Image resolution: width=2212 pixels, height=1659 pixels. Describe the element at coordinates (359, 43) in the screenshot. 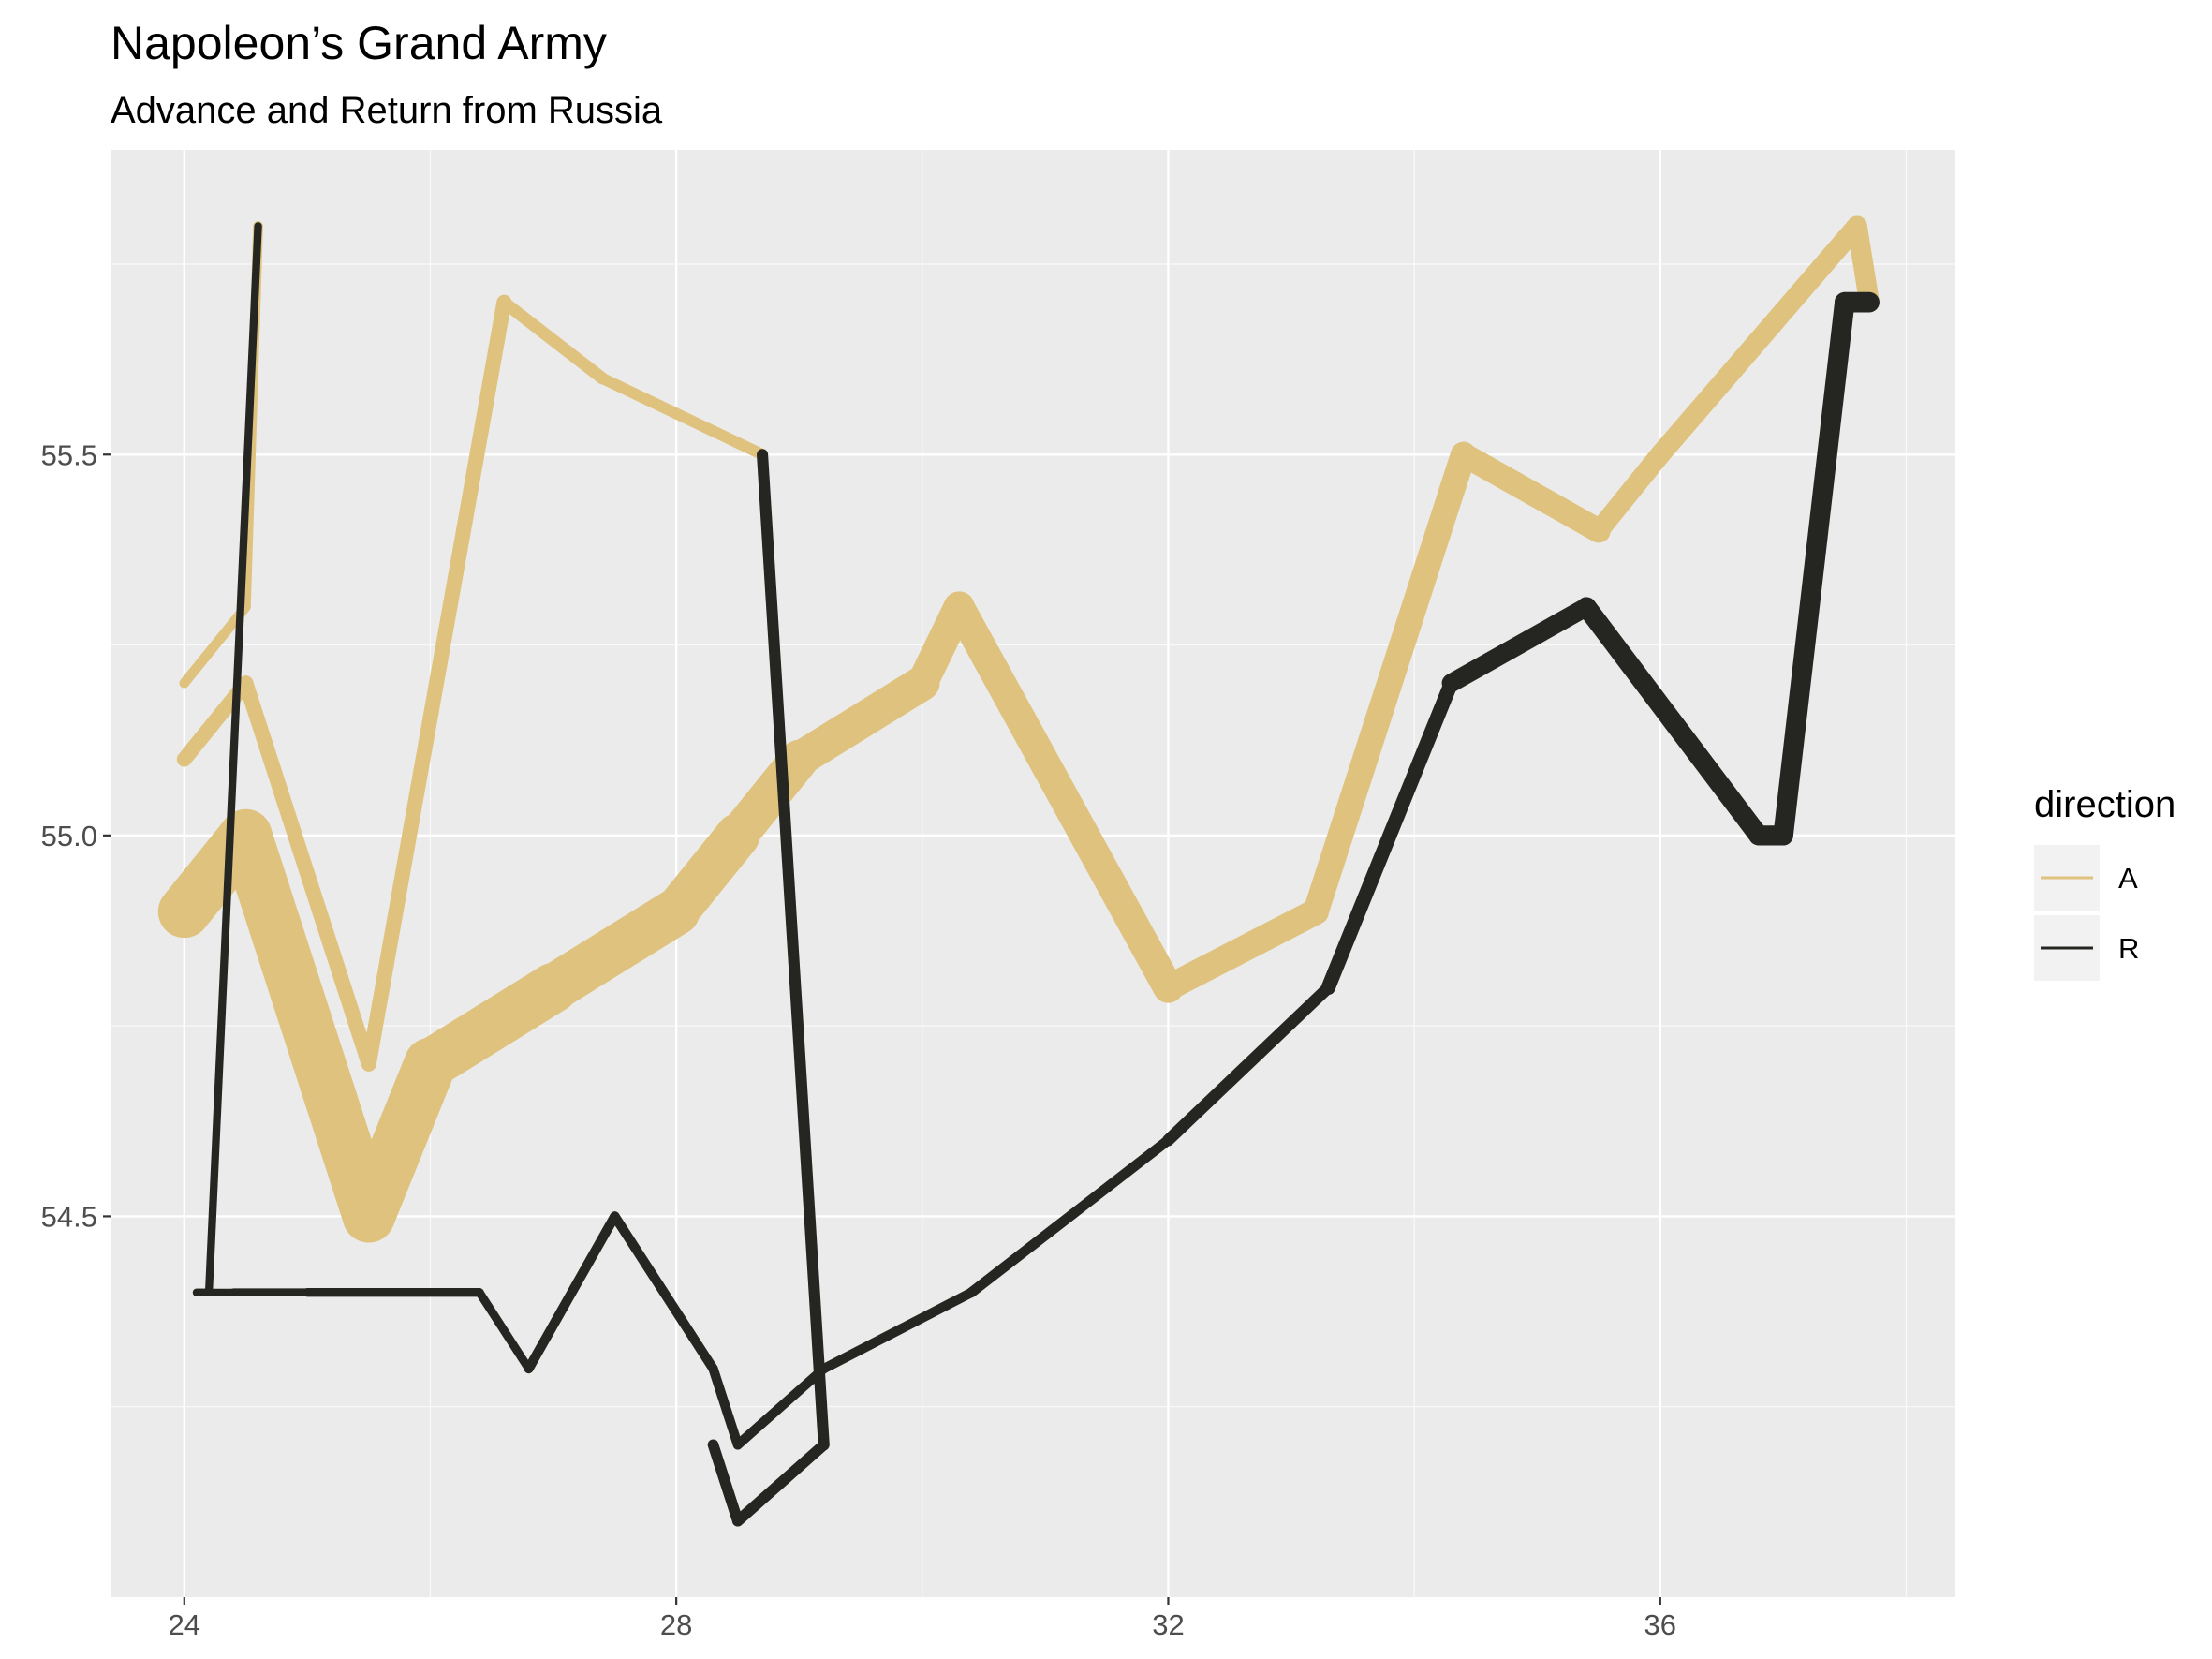

I see `chart-title: Napoleon’s Grand Army` at that location.